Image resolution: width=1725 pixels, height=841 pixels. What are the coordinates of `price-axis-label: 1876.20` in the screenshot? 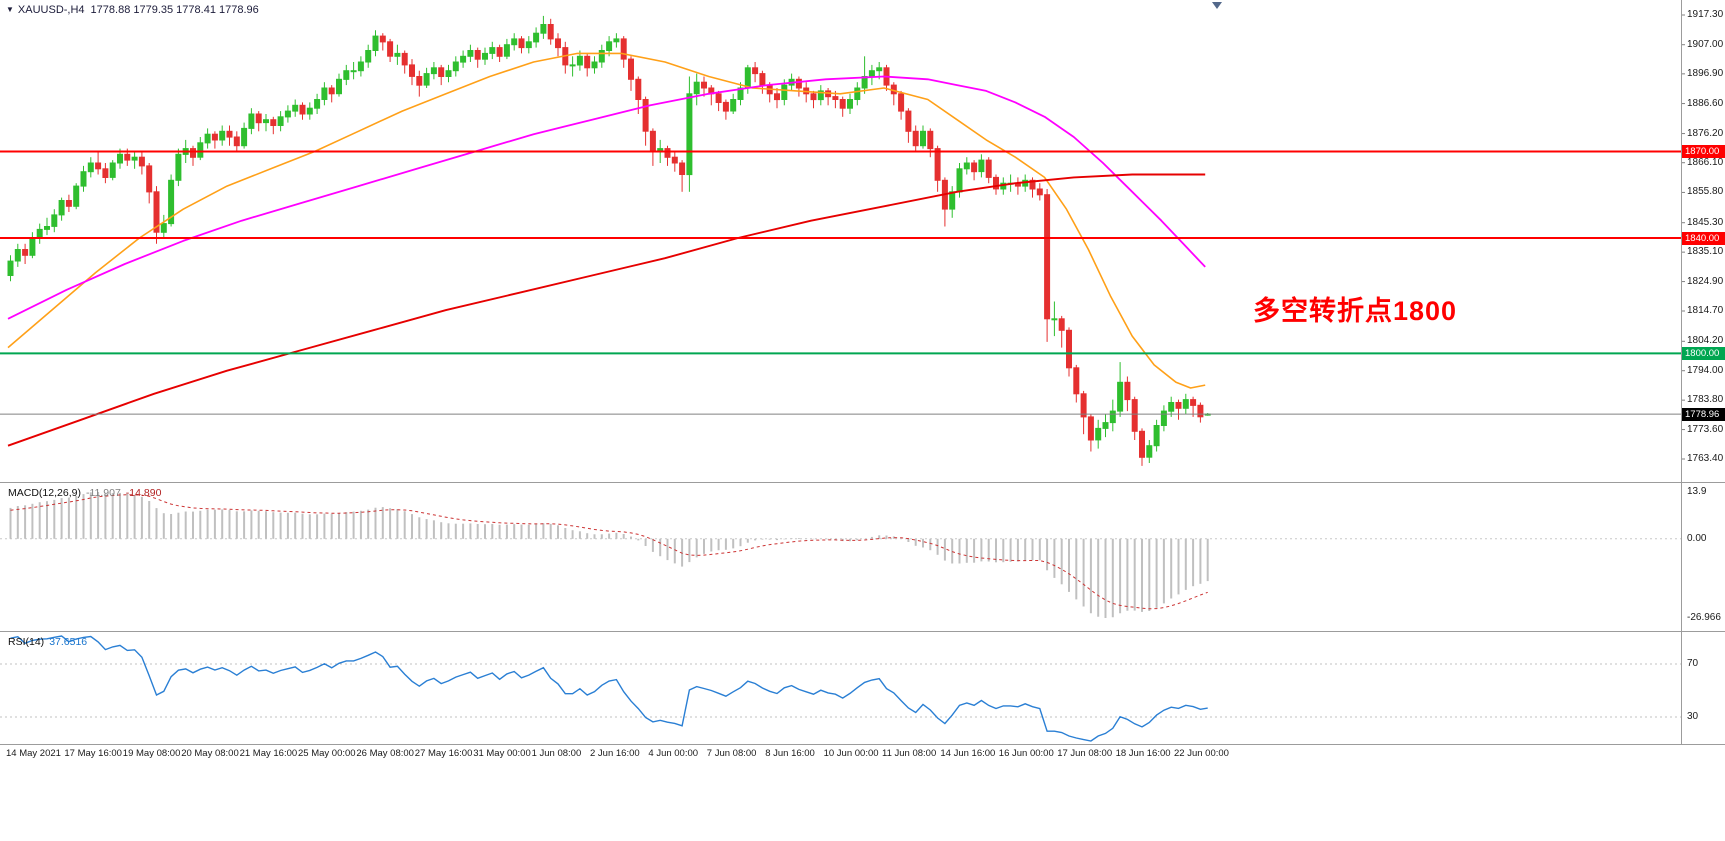 It's located at (1705, 133).